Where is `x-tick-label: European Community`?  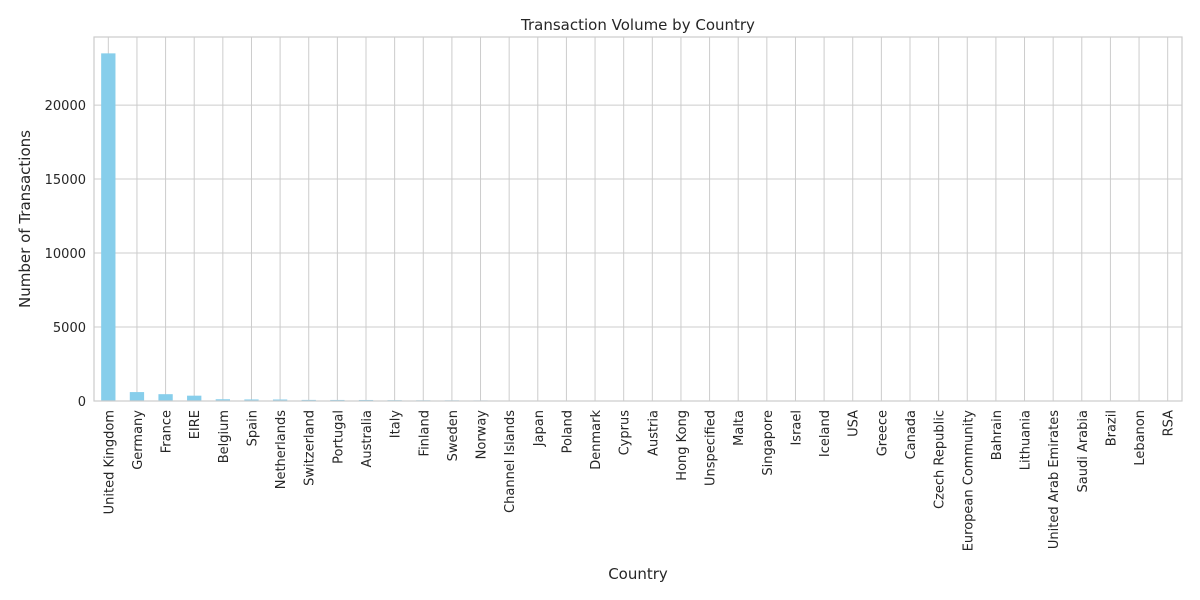
x-tick-label: European Community is located at coordinates (968, 481).